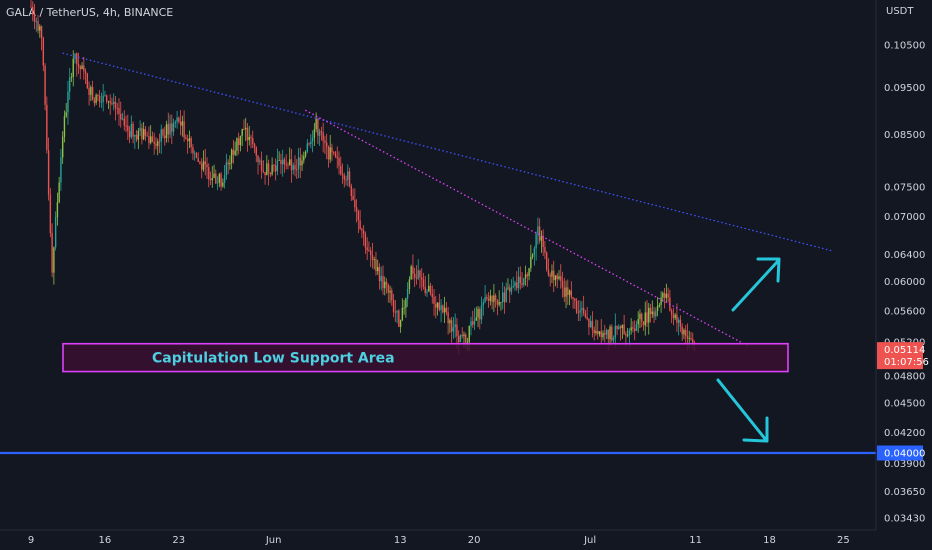 The width and height of the screenshot is (932, 550). Describe the element at coordinates (90, 12) in the screenshot. I see `symbol-title: GALA / TetherUS, 4h, BINANCE` at that location.